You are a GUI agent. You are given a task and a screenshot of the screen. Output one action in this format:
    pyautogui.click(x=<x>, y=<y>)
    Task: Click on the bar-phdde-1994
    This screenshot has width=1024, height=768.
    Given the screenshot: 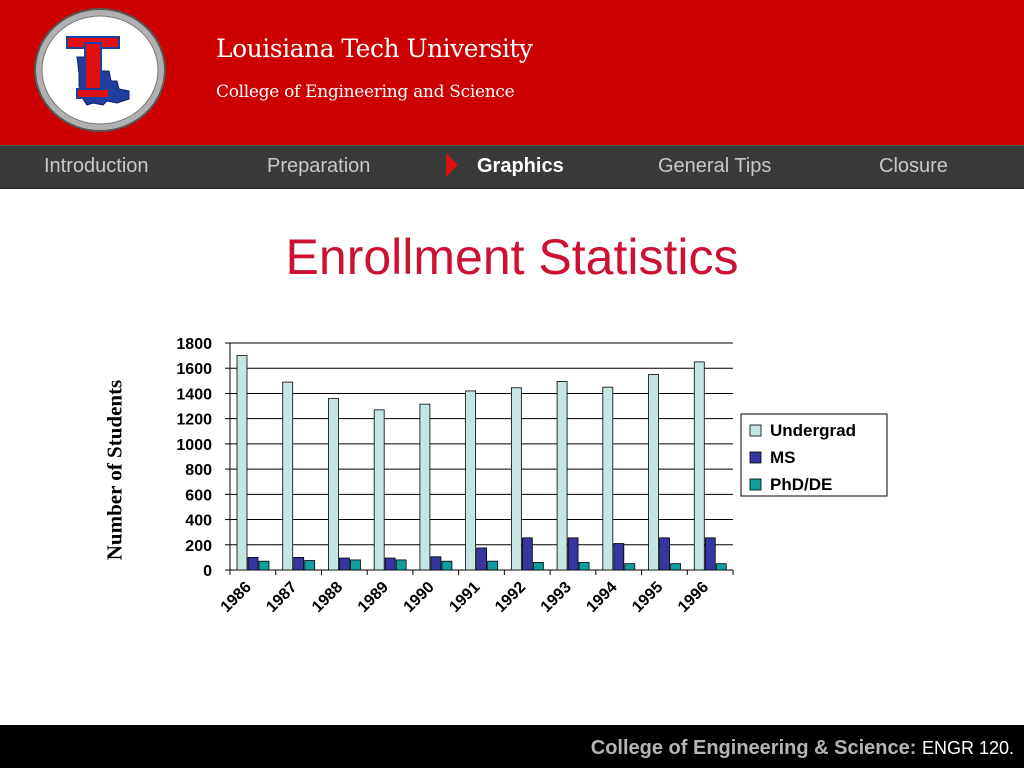 What is the action you would take?
    pyautogui.click(x=630, y=567)
    